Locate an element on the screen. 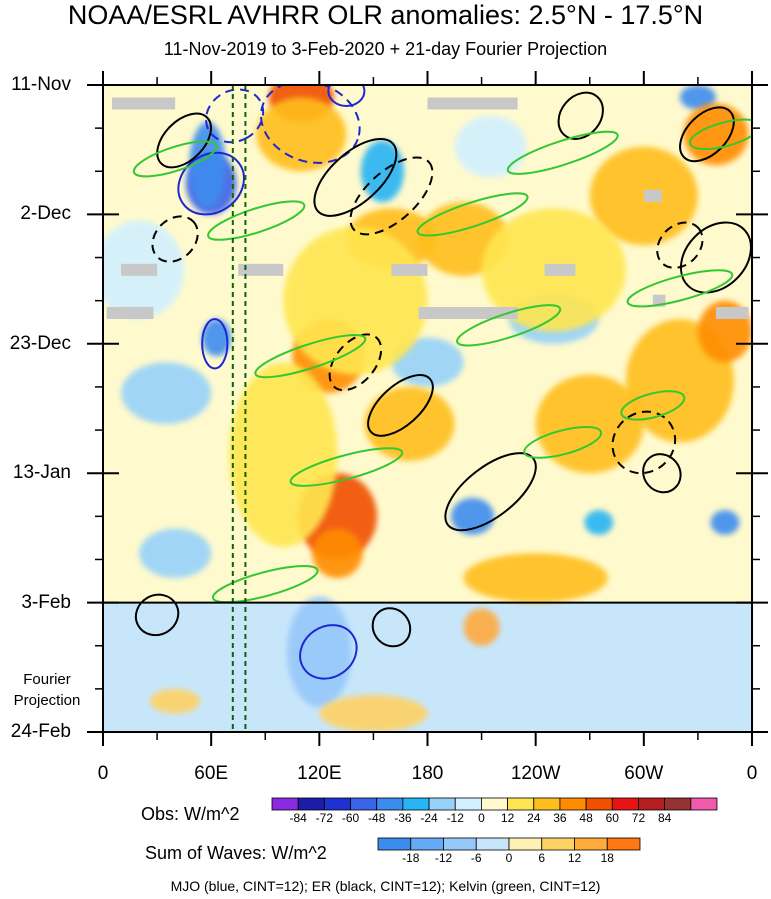 This screenshot has width=771, height=899. colorbar-tick-label: -24 is located at coordinates (429, 818).